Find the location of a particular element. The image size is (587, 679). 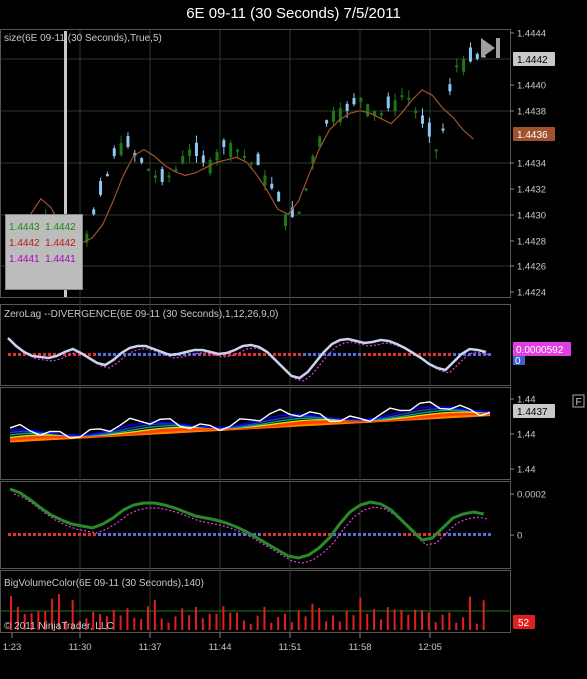

f-button: F is located at coordinates (578, 401).